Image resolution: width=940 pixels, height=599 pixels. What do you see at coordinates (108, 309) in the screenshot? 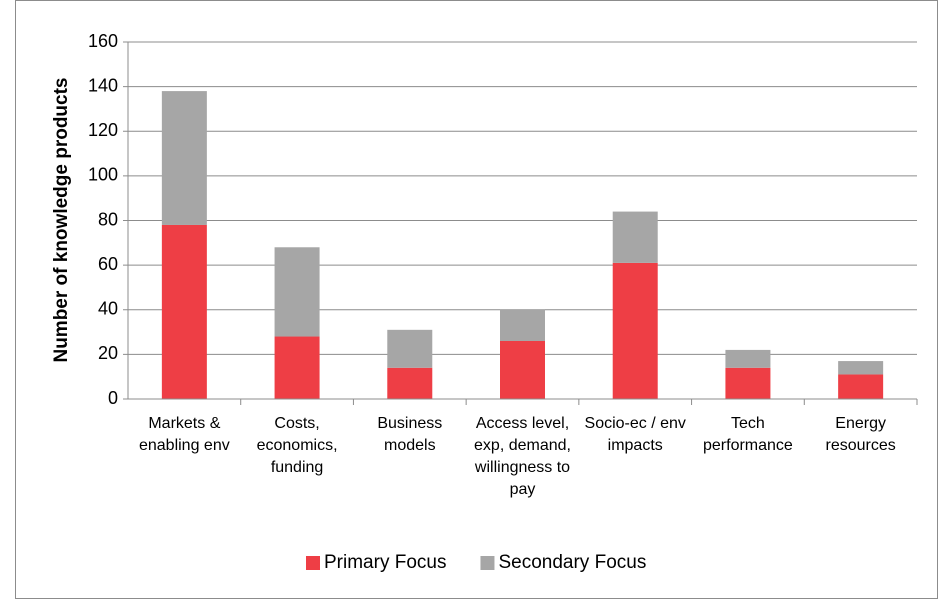
I see `y-tick-label: 40` at bounding box center [108, 309].